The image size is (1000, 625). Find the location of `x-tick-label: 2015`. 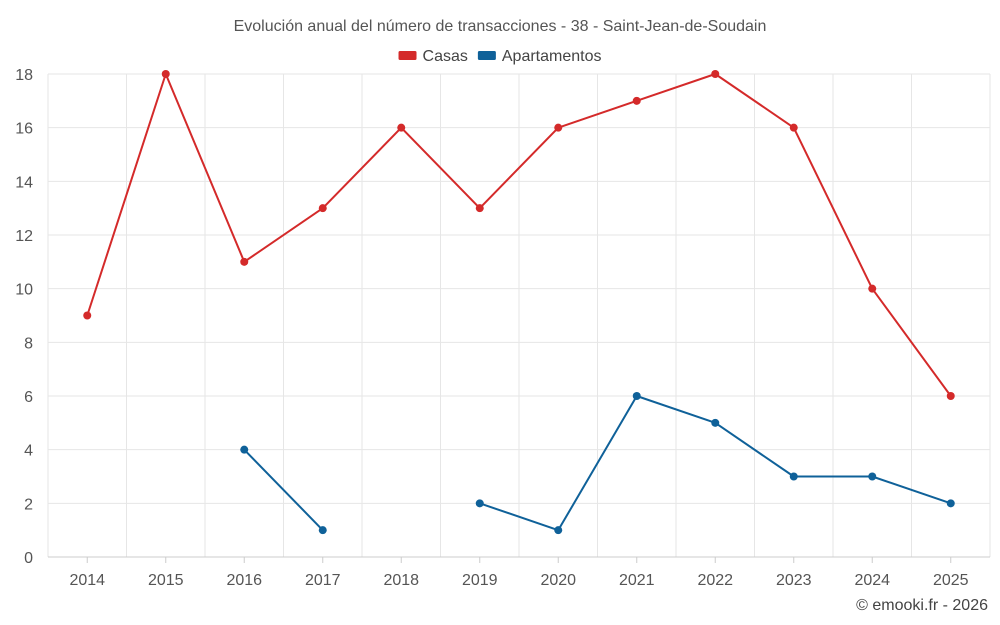

x-tick-label: 2015 is located at coordinates (166, 580).